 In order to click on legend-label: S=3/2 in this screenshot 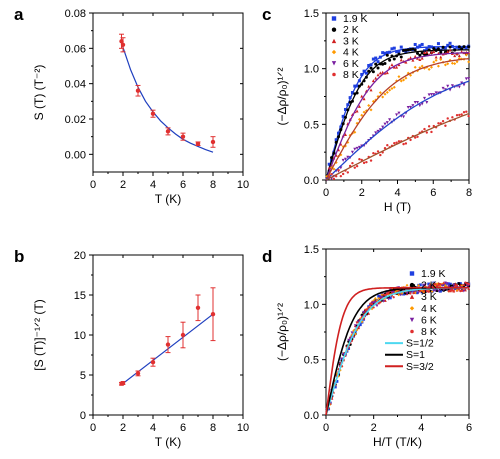, I will do `click(420, 367)`.